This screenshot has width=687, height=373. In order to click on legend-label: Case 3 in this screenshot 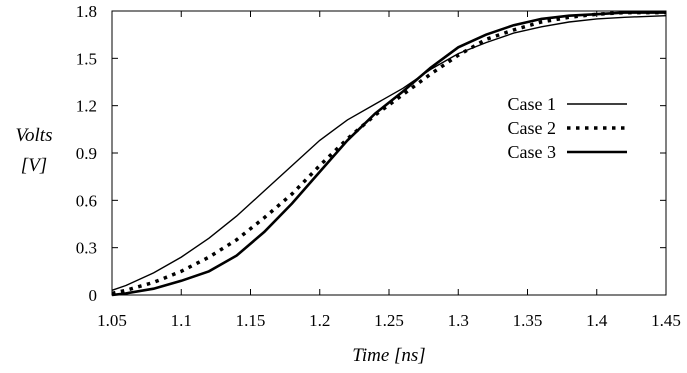, I will do `click(532, 152)`.